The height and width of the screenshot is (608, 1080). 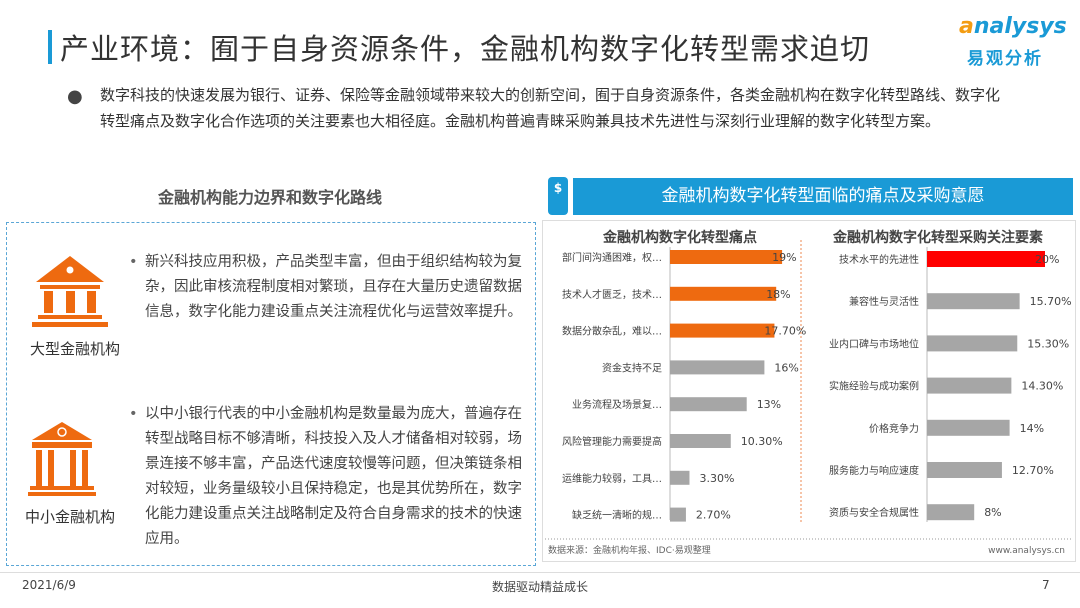 I want to click on data-label: 19%, so click(x=784, y=257).